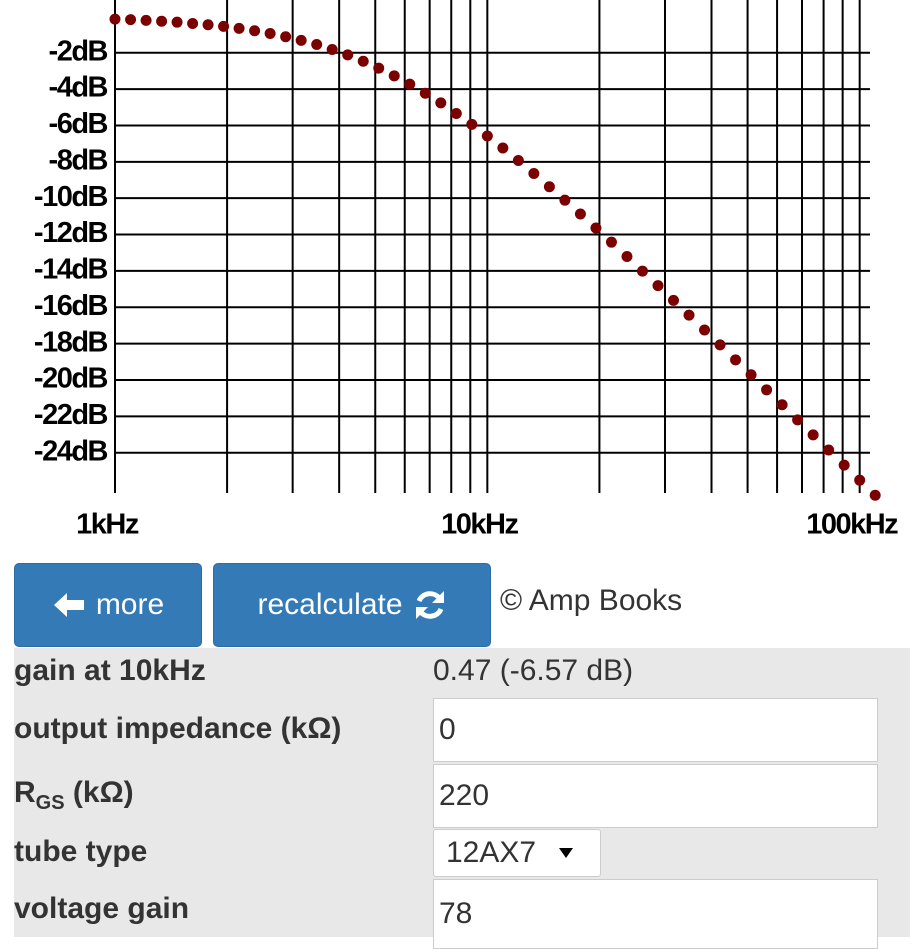 The width and height of the screenshot is (920, 949). I want to click on text-input: 0, so click(655, 730).